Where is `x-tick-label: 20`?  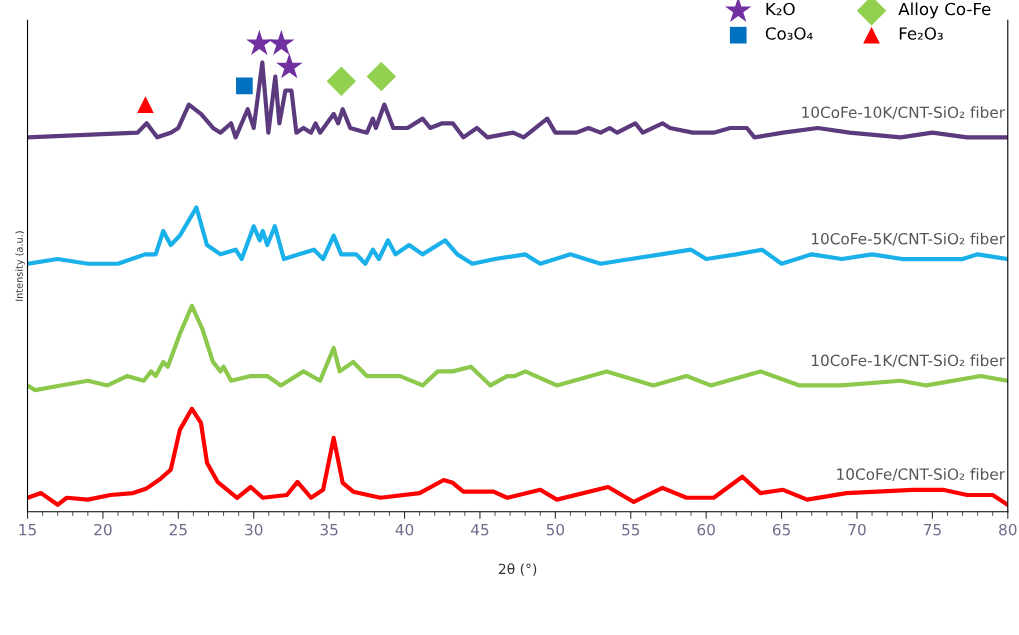 x-tick-label: 20 is located at coordinates (103, 529).